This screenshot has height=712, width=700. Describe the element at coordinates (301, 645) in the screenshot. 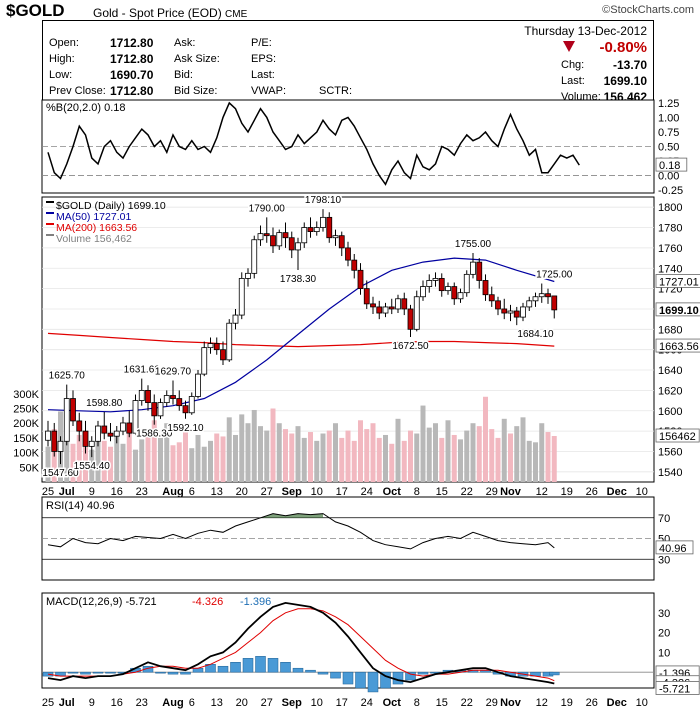

I see `macd-signal-line` at that location.